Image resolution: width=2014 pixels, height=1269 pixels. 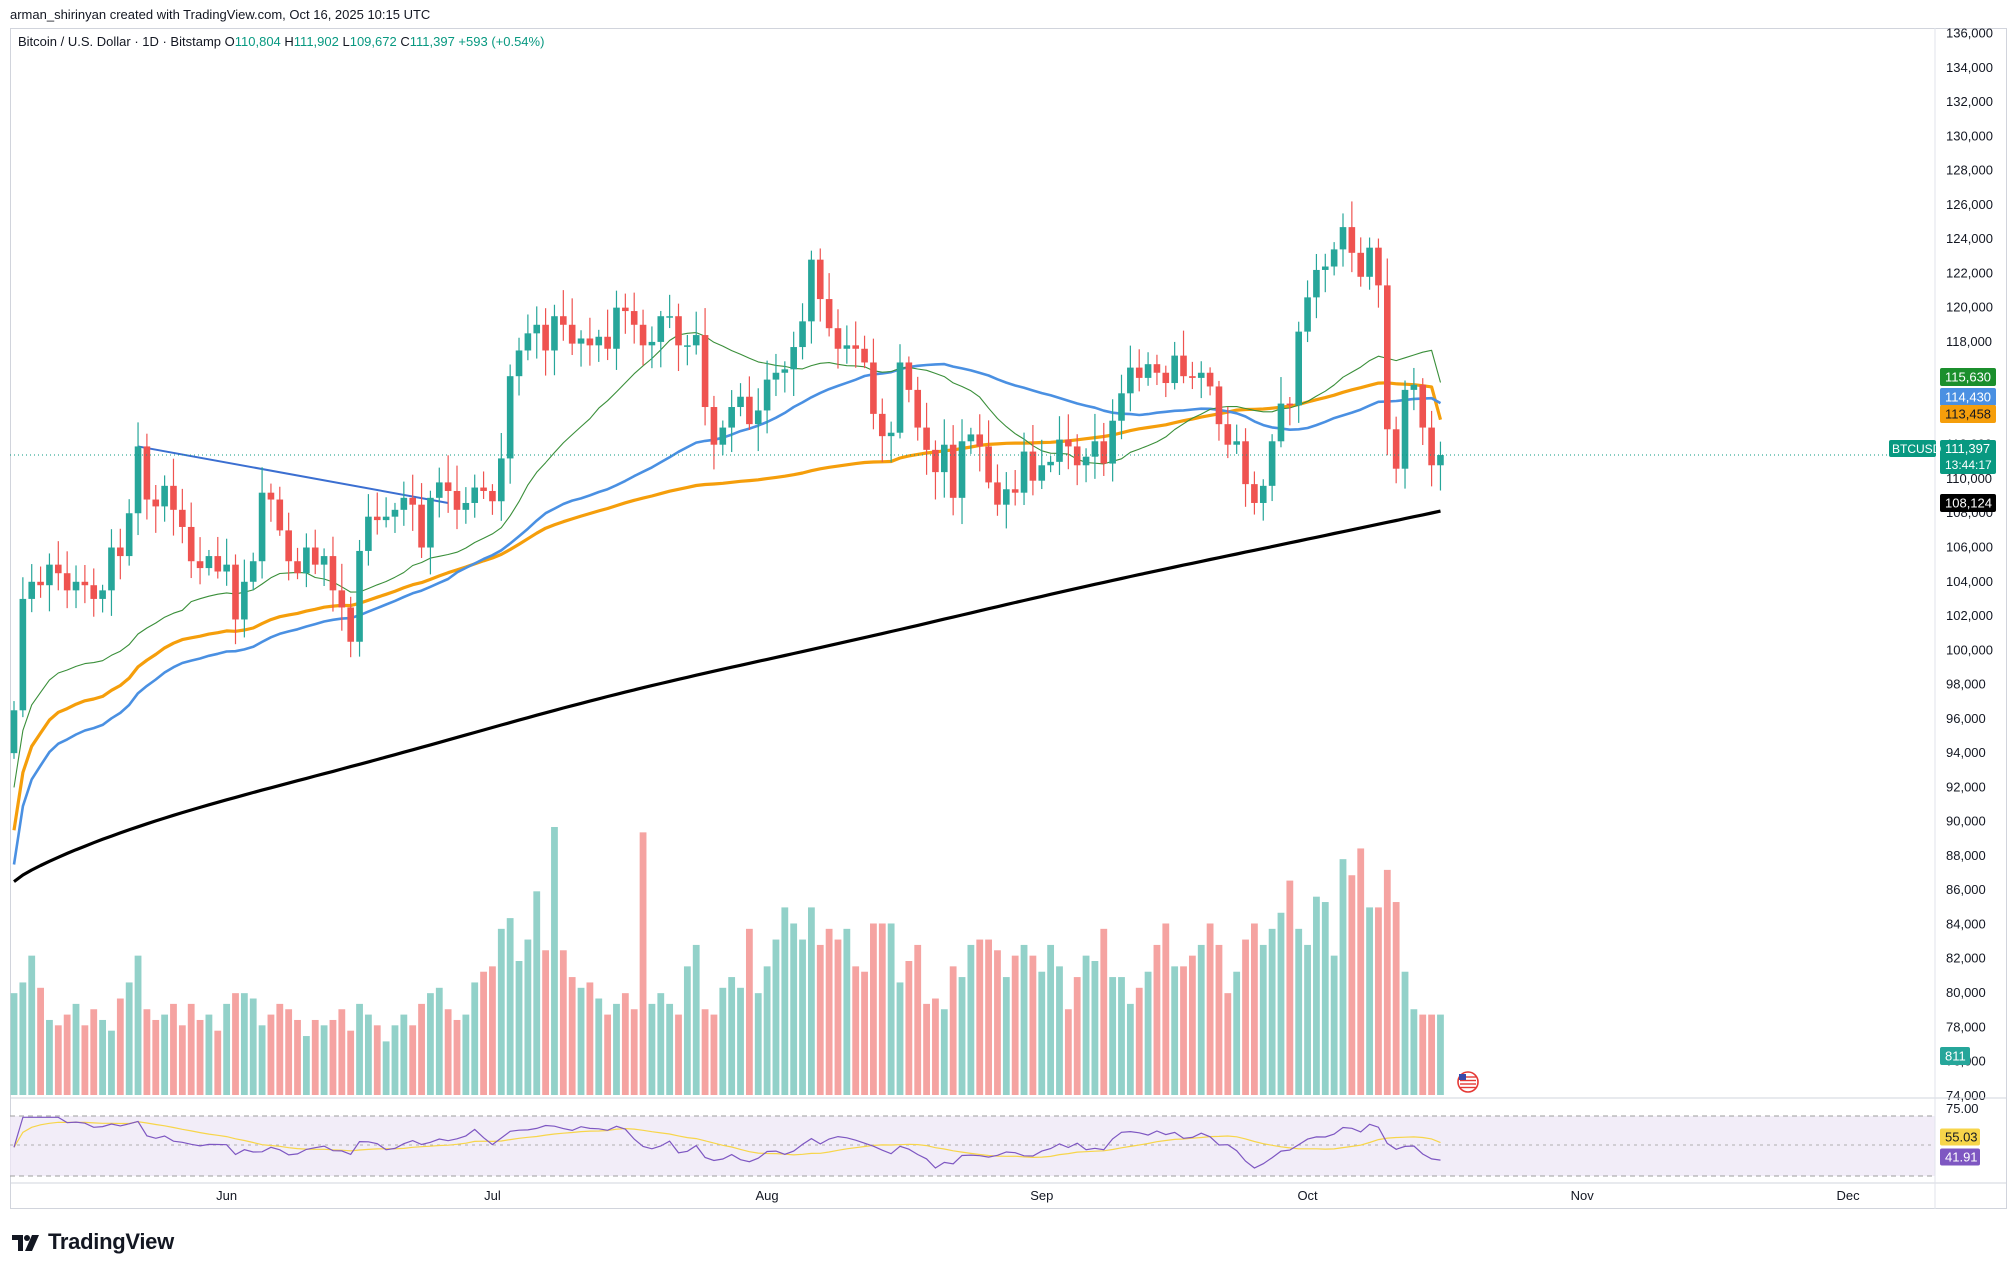 What do you see at coordinates (1969, 341) in the screenshot?
I see `y-tick-label: 118,000` at bounding box center [1969, 341].